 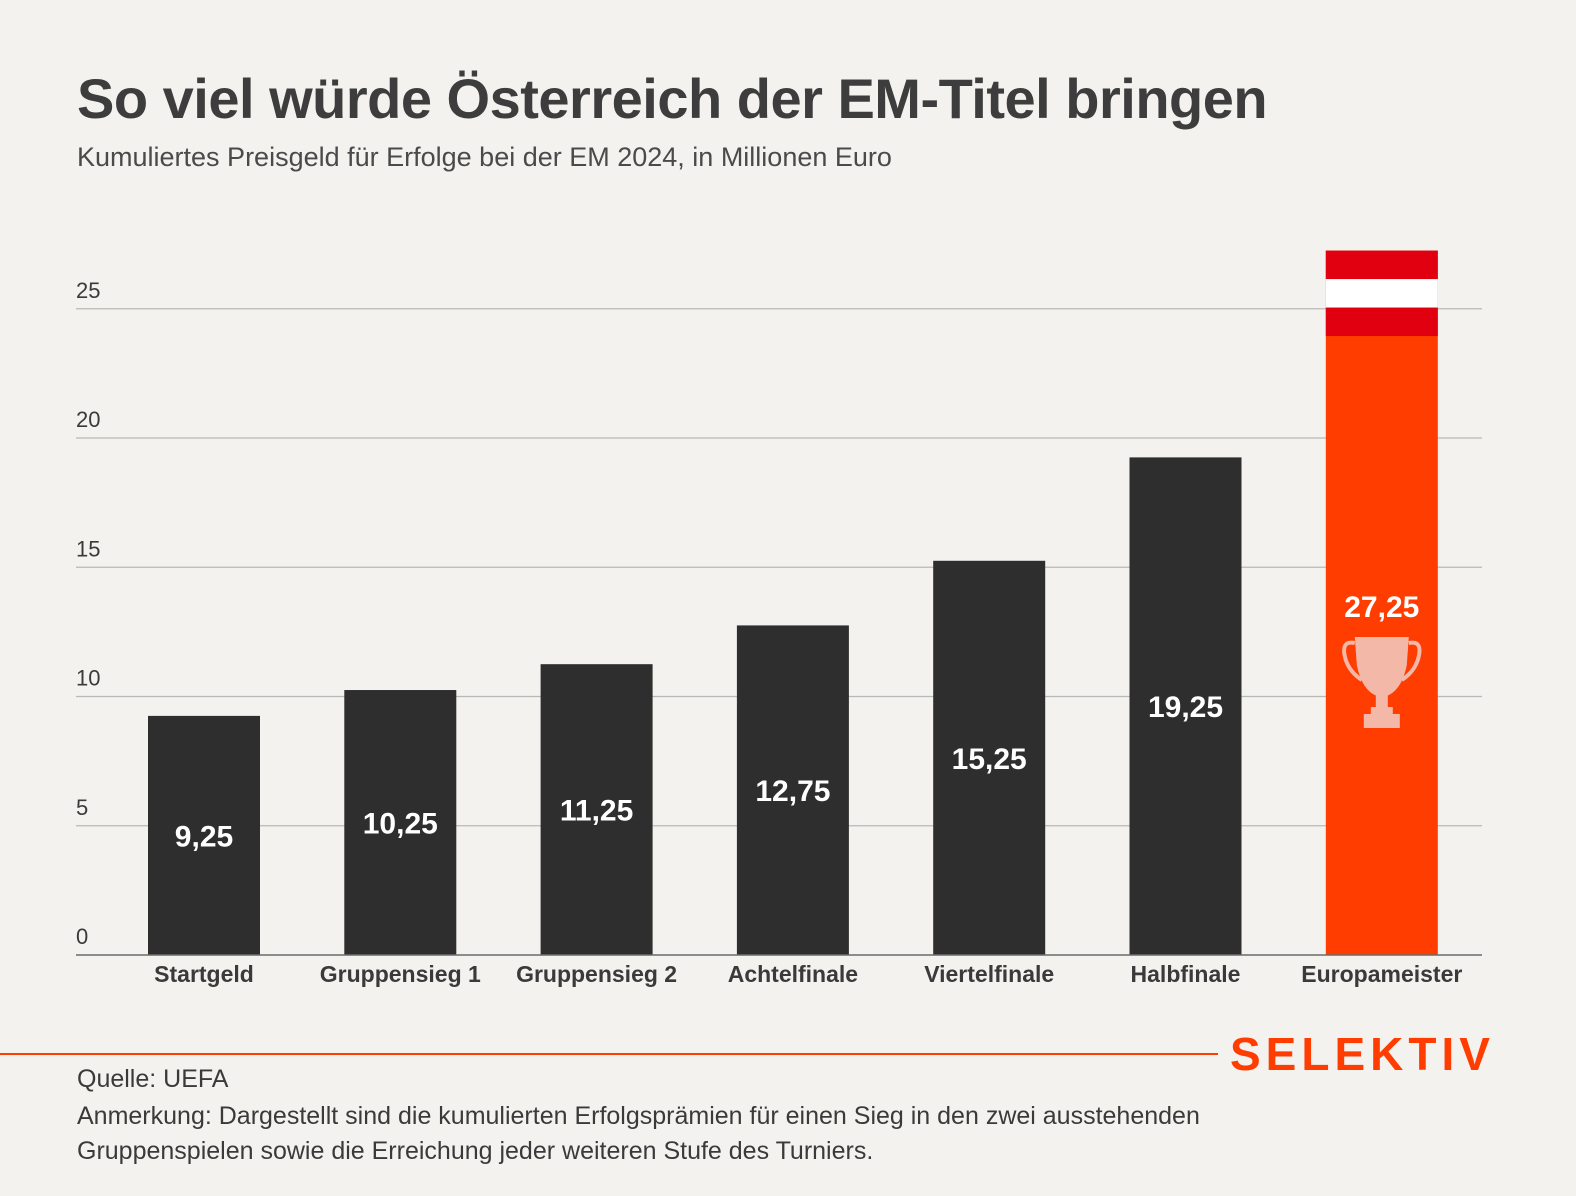 I want to click on x-tick-label: Gruppensieg 2, so click(x=596, y=974).